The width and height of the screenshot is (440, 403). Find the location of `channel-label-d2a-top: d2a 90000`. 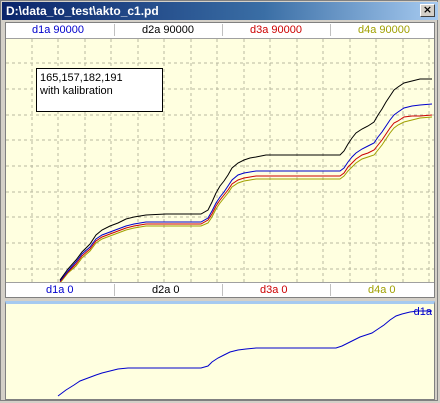

channel-label-d2a-top: d2a 90000 is located at coordinates (168, 30).